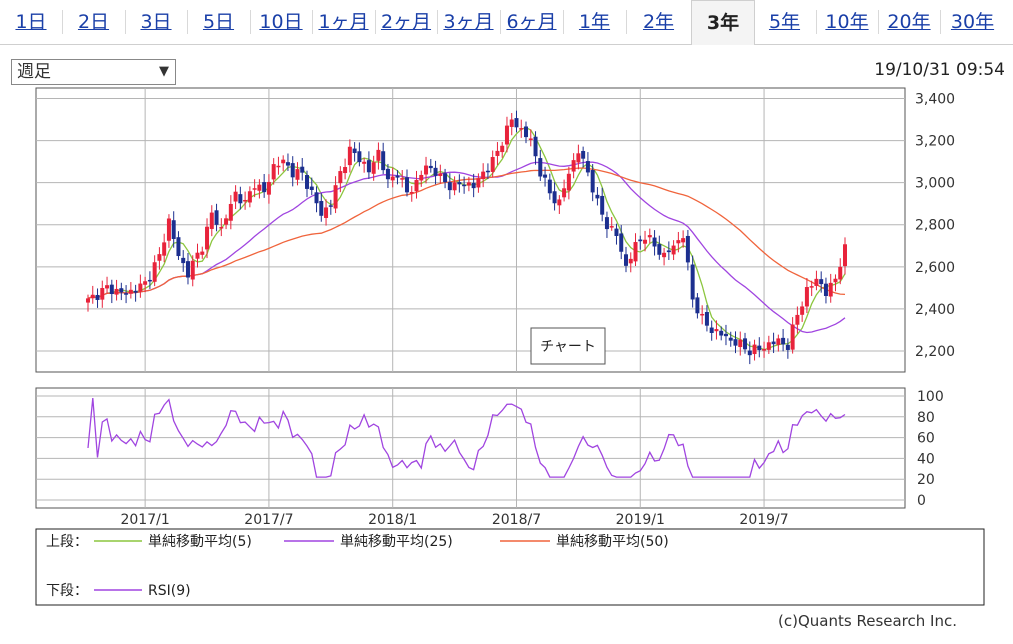 The height and width of the screenshot is (644, 1013). What do you see at coordinates (926, 418) in the screenshot?
I see `rsi-tick-label: 80` at bounding box center [926, 418].